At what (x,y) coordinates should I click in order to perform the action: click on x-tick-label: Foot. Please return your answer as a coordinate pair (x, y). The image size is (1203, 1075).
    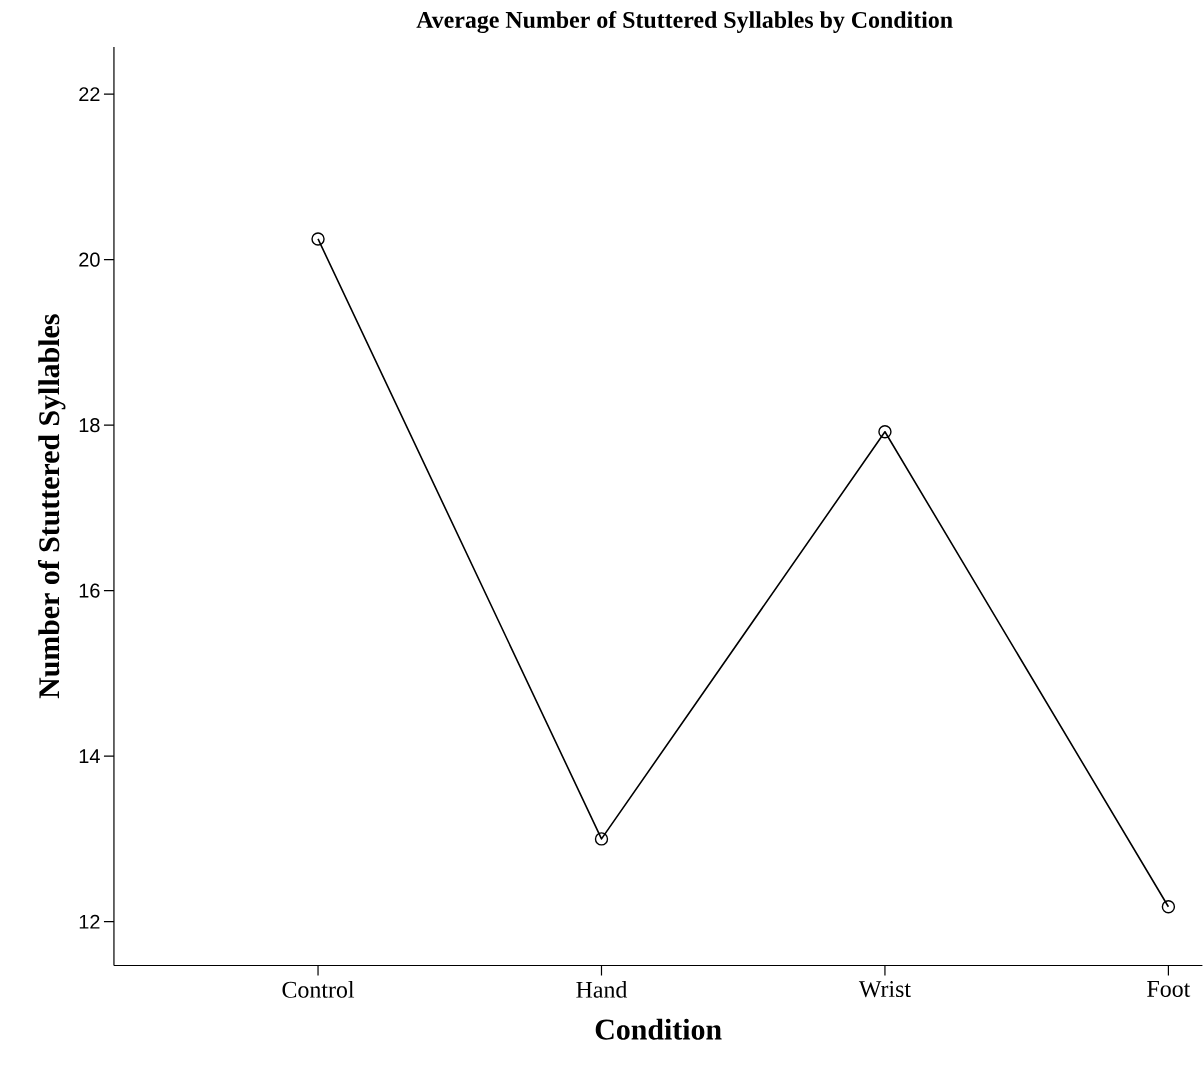
    Looking at the image, I should click on (1169, 988).